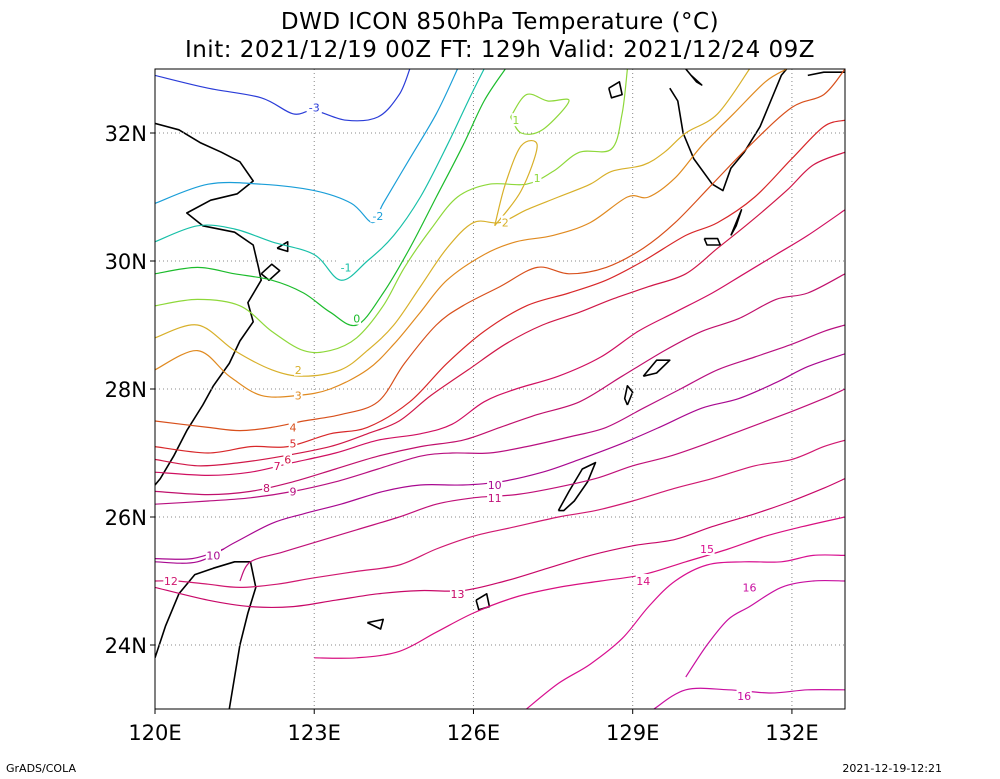 This screenshot has height=779, width=1000. I want to click on isotherm-label: 15, so click(707, 549).